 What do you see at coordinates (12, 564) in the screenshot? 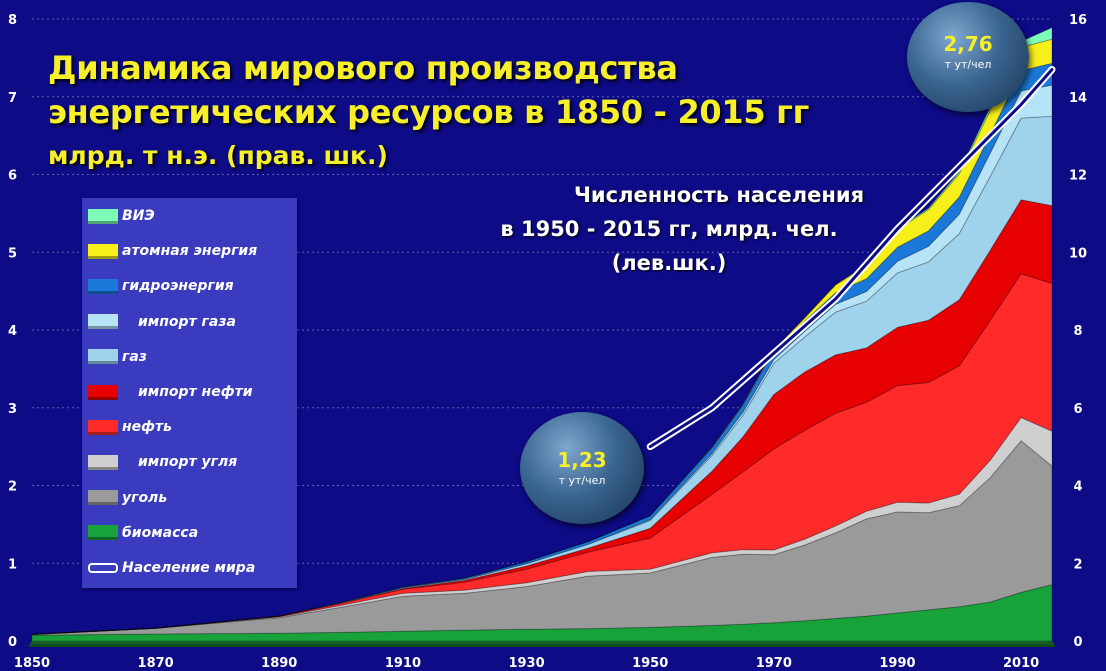
I see `left-axis-tick: 1` at bounding box center [12, 564].